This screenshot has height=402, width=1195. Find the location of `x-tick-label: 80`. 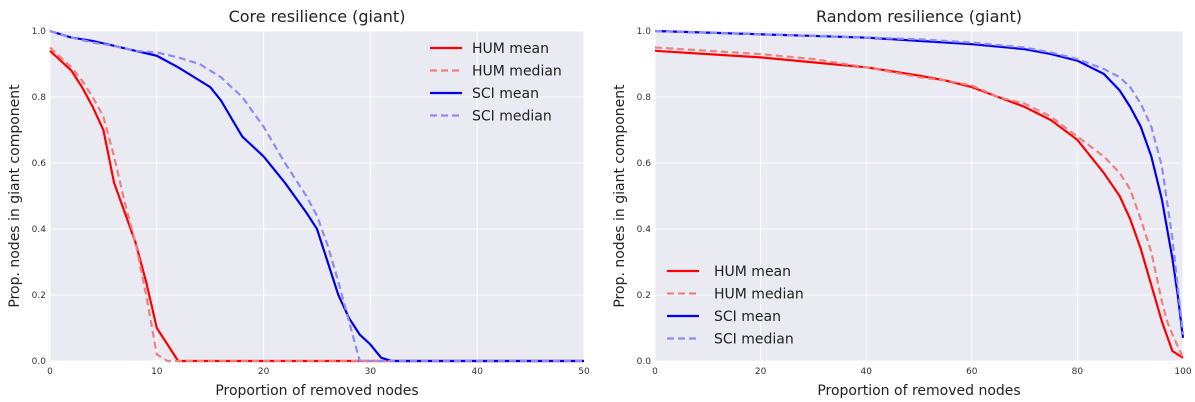

x-tick-label: 80 is located at coordinates (1078, 372).